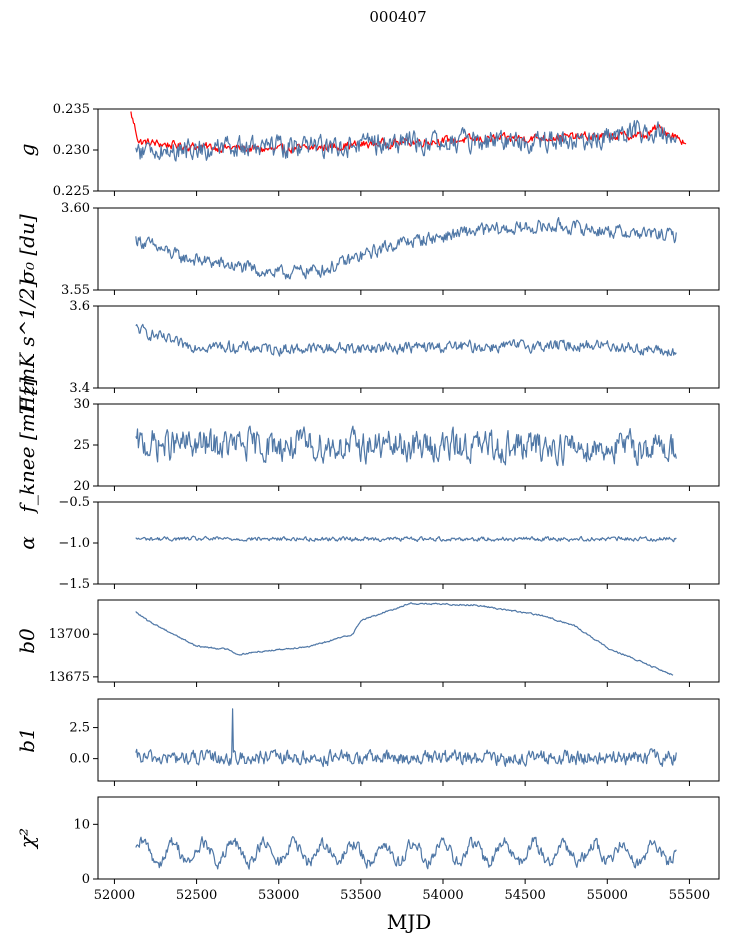  I want to click on panel-4: 20 25 30 f_knee [mHz], so click(367, 445).